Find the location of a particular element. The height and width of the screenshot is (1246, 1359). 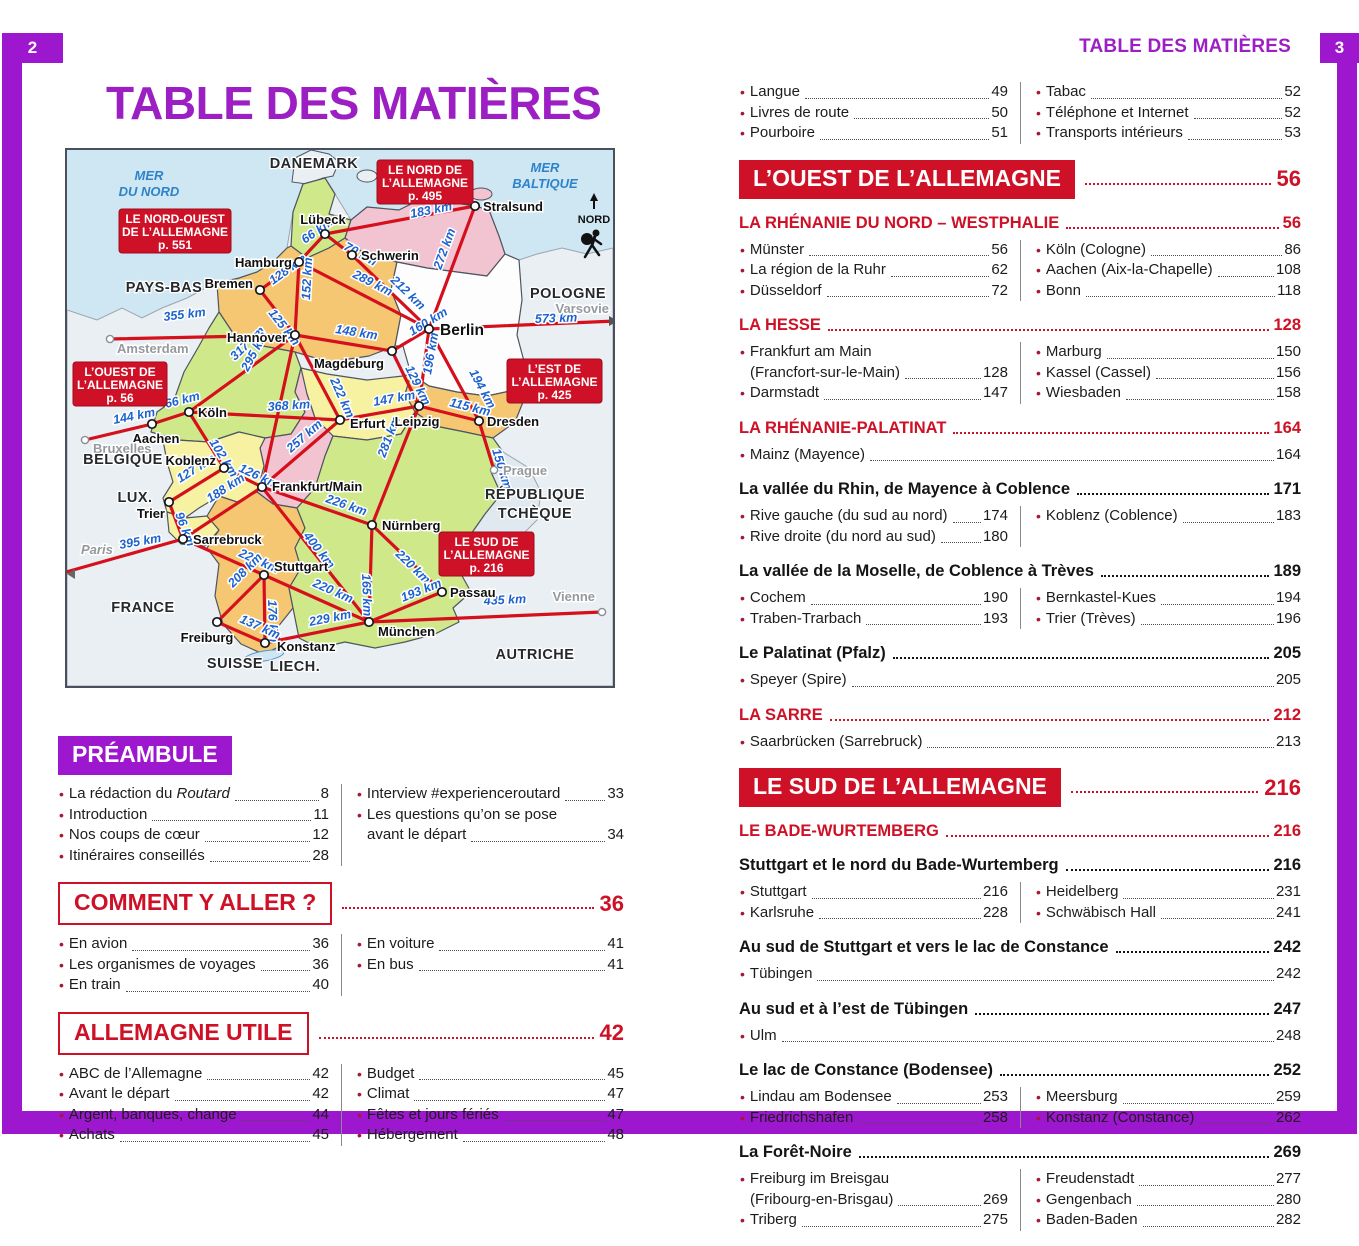

subsection-title: LA RHÉNANIE DU NORD – WESTPHALIE is located at coordinates (899, 222).